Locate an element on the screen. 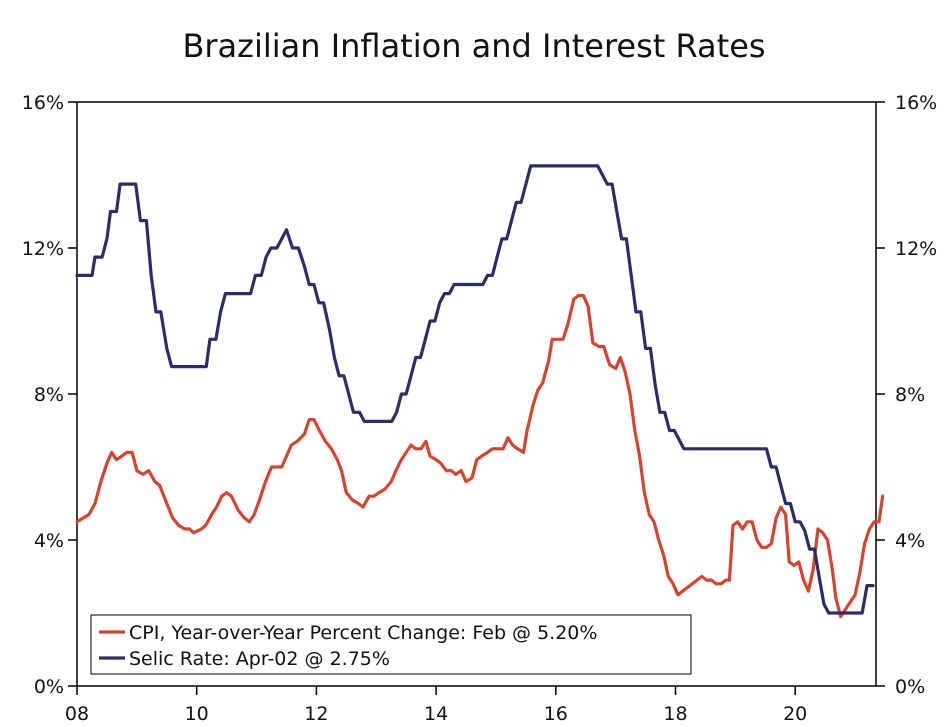 This screenshot has width=948, height=727. y-right-tick-label: 8% is located at coordinates (910, 395).